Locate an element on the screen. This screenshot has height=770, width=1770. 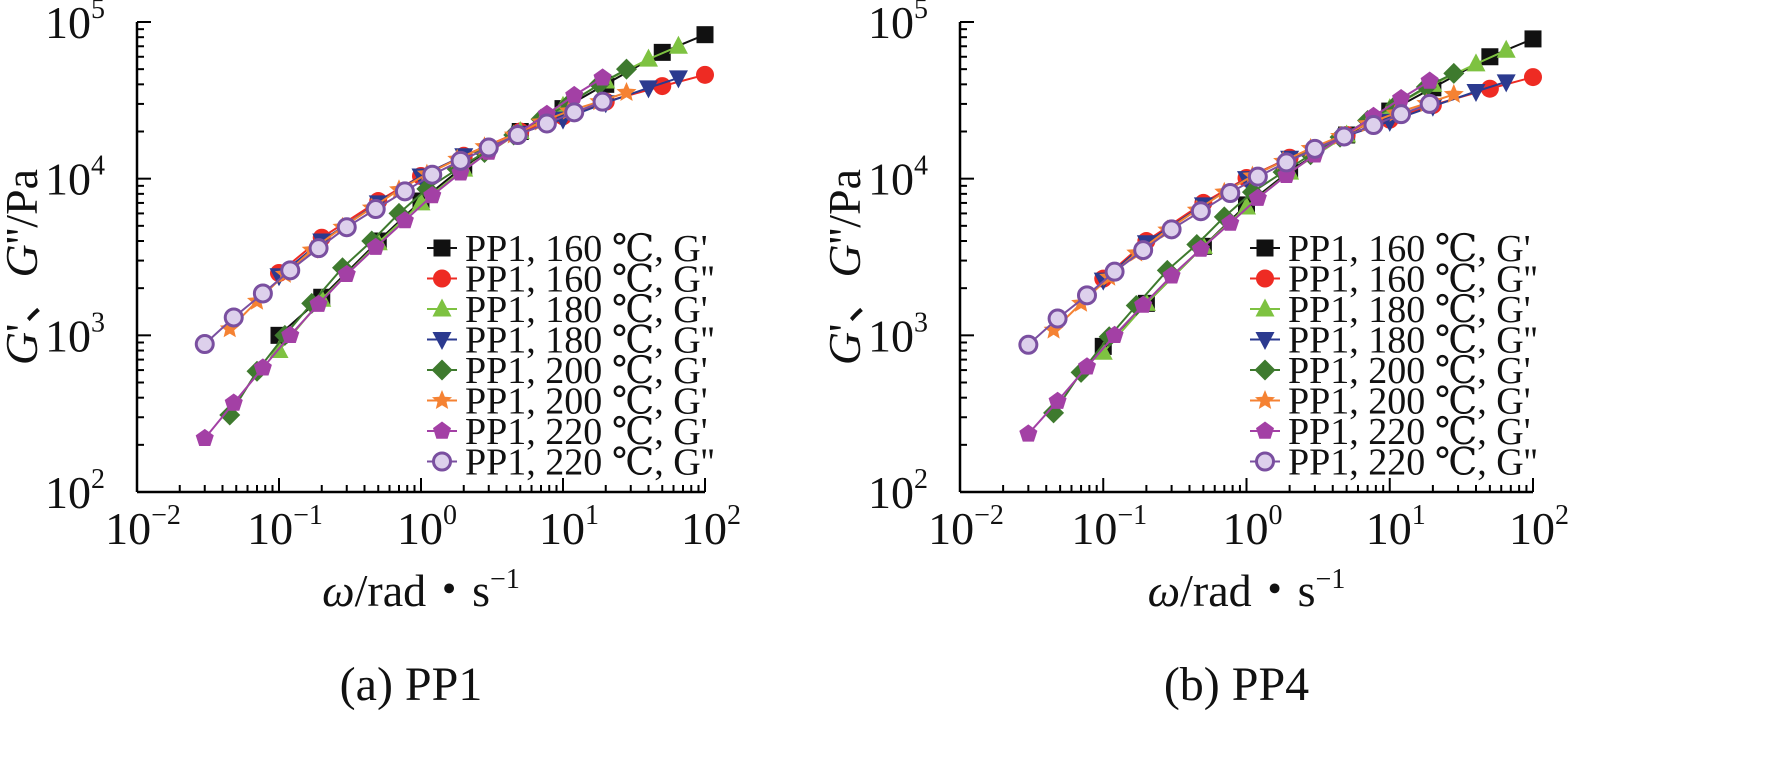
panel-caption: (b) PP4 is located at coordinates (1236, 684).